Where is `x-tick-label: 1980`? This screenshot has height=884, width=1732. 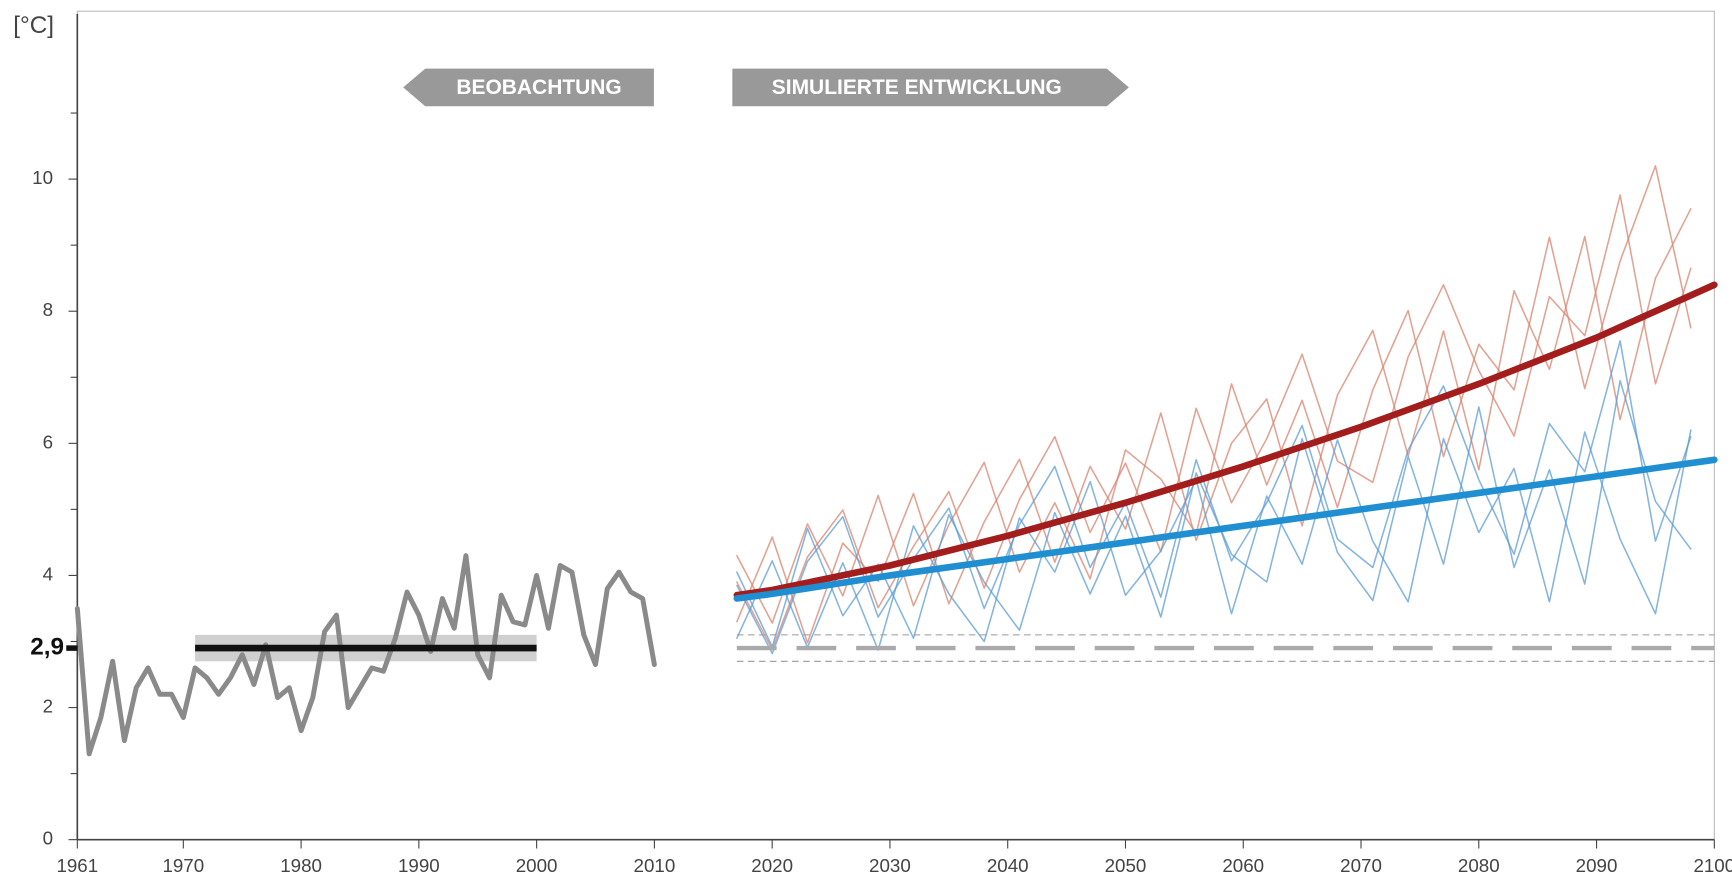
x-tick-label: 1980 is located at coordinates (301, 865).